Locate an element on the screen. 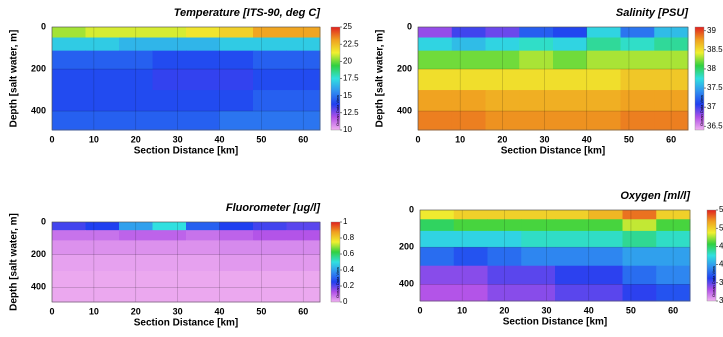 This screenshot has height=337, width=723. colorbar-tick-label: 38 is located at coordinates (711, 68).